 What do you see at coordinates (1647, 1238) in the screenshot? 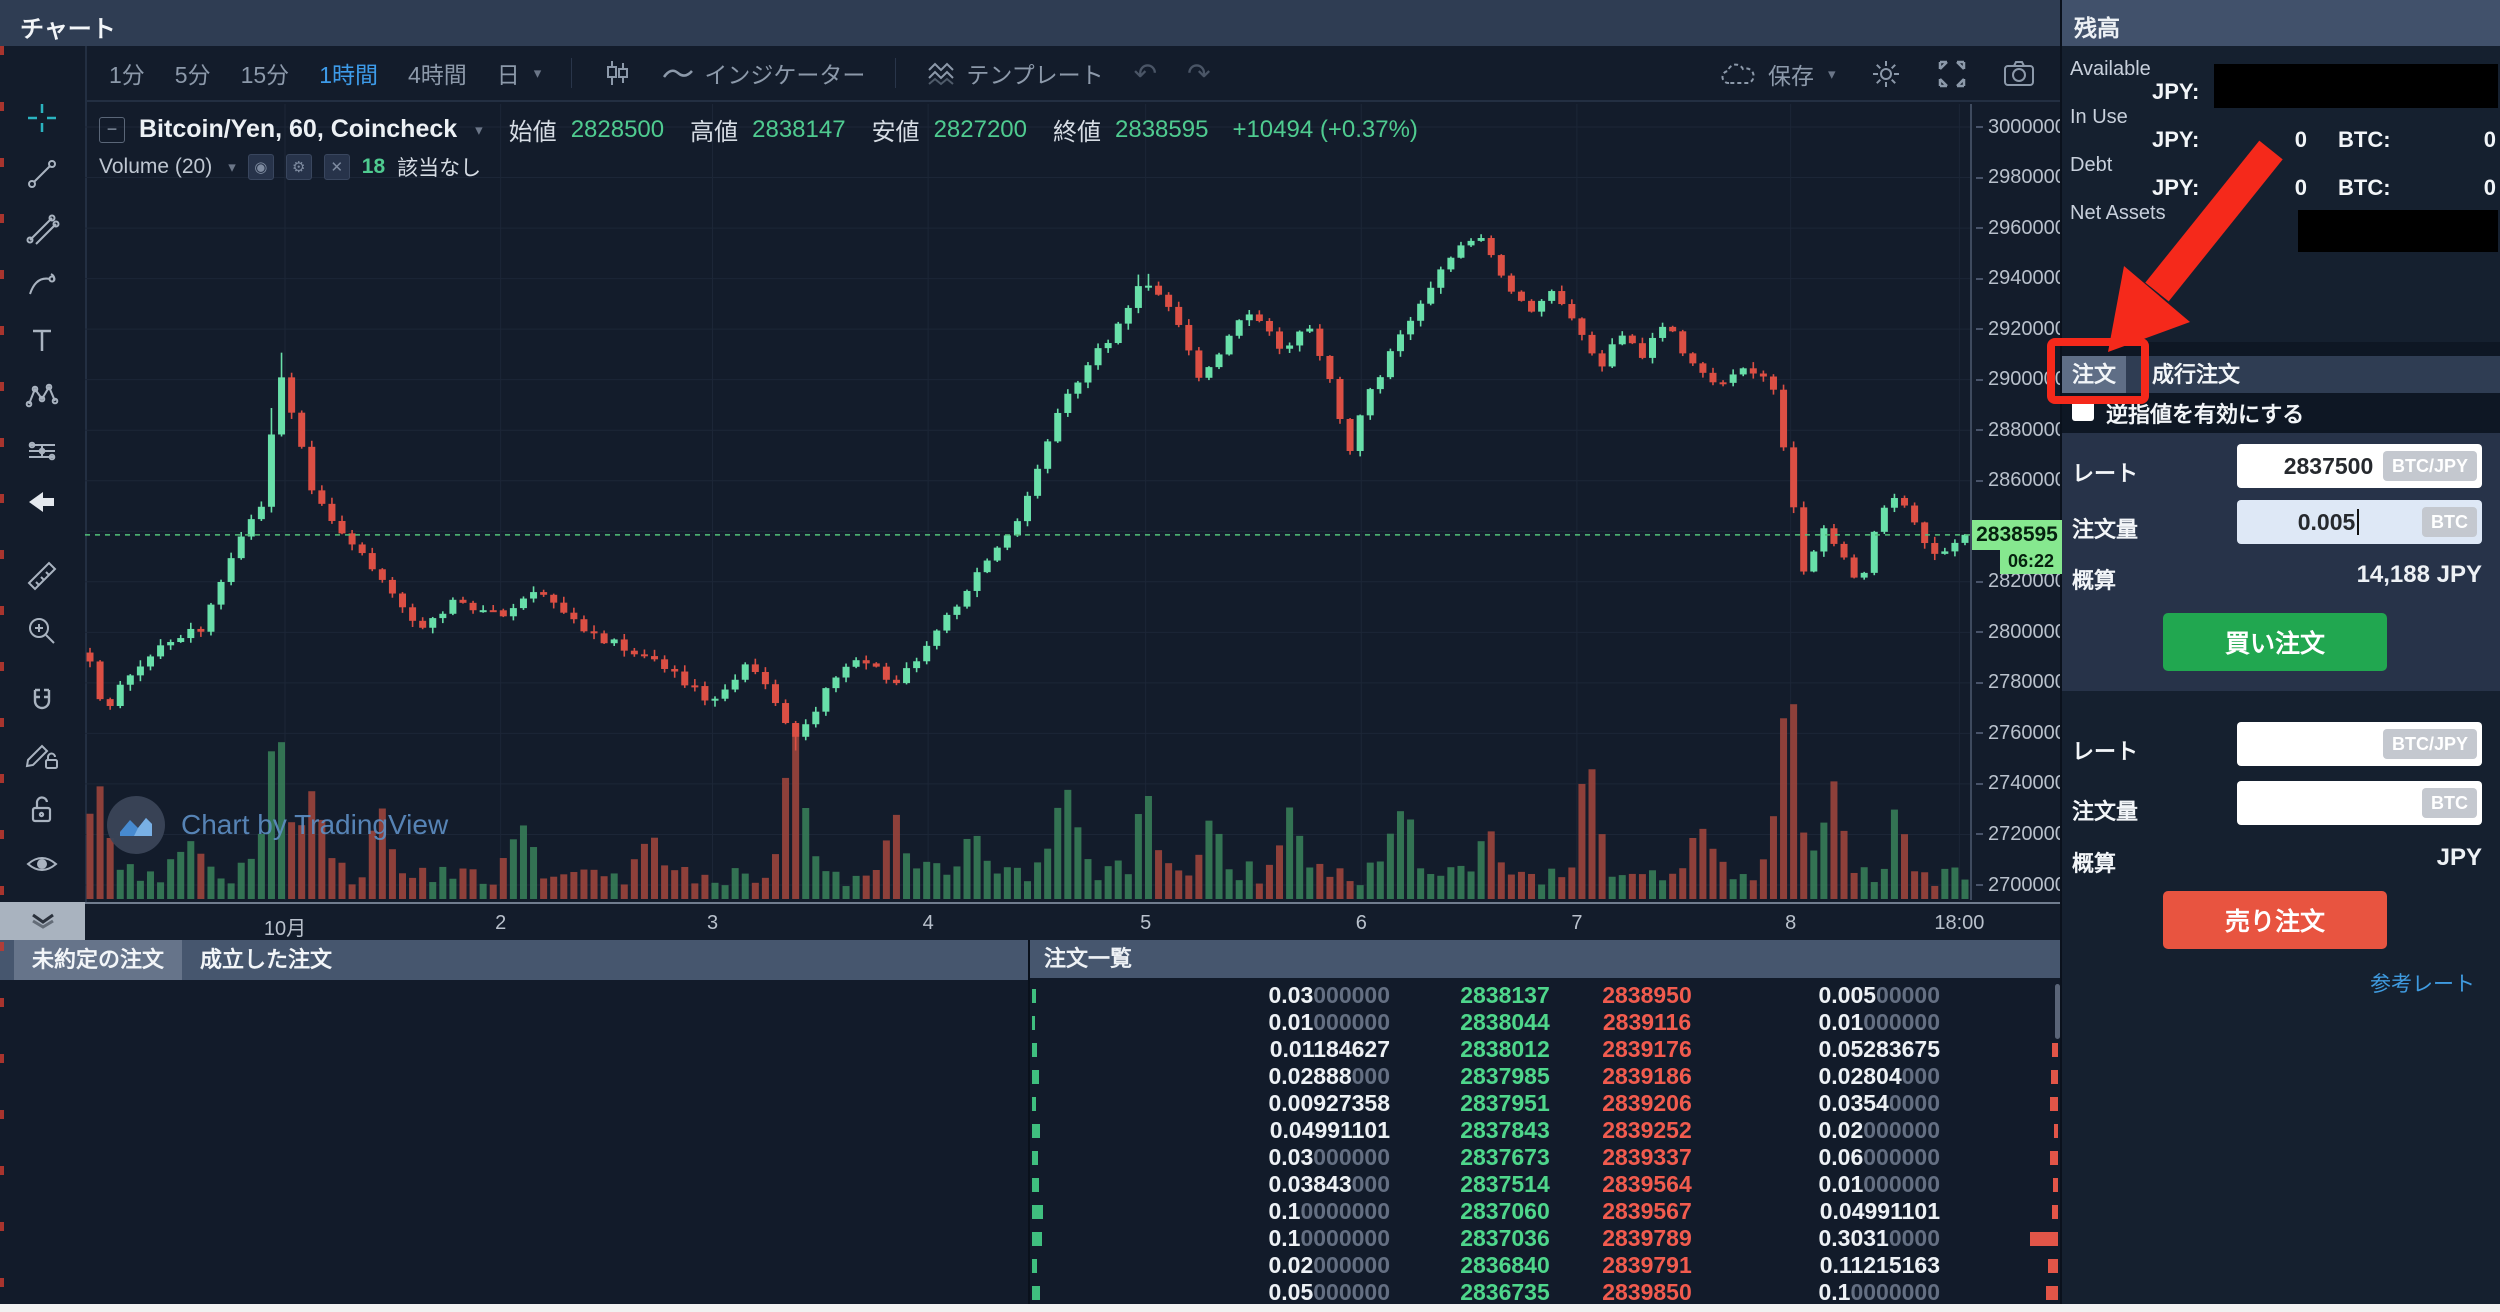
I see `ask-price: 2839789` at bounding box center [1647, 1238].